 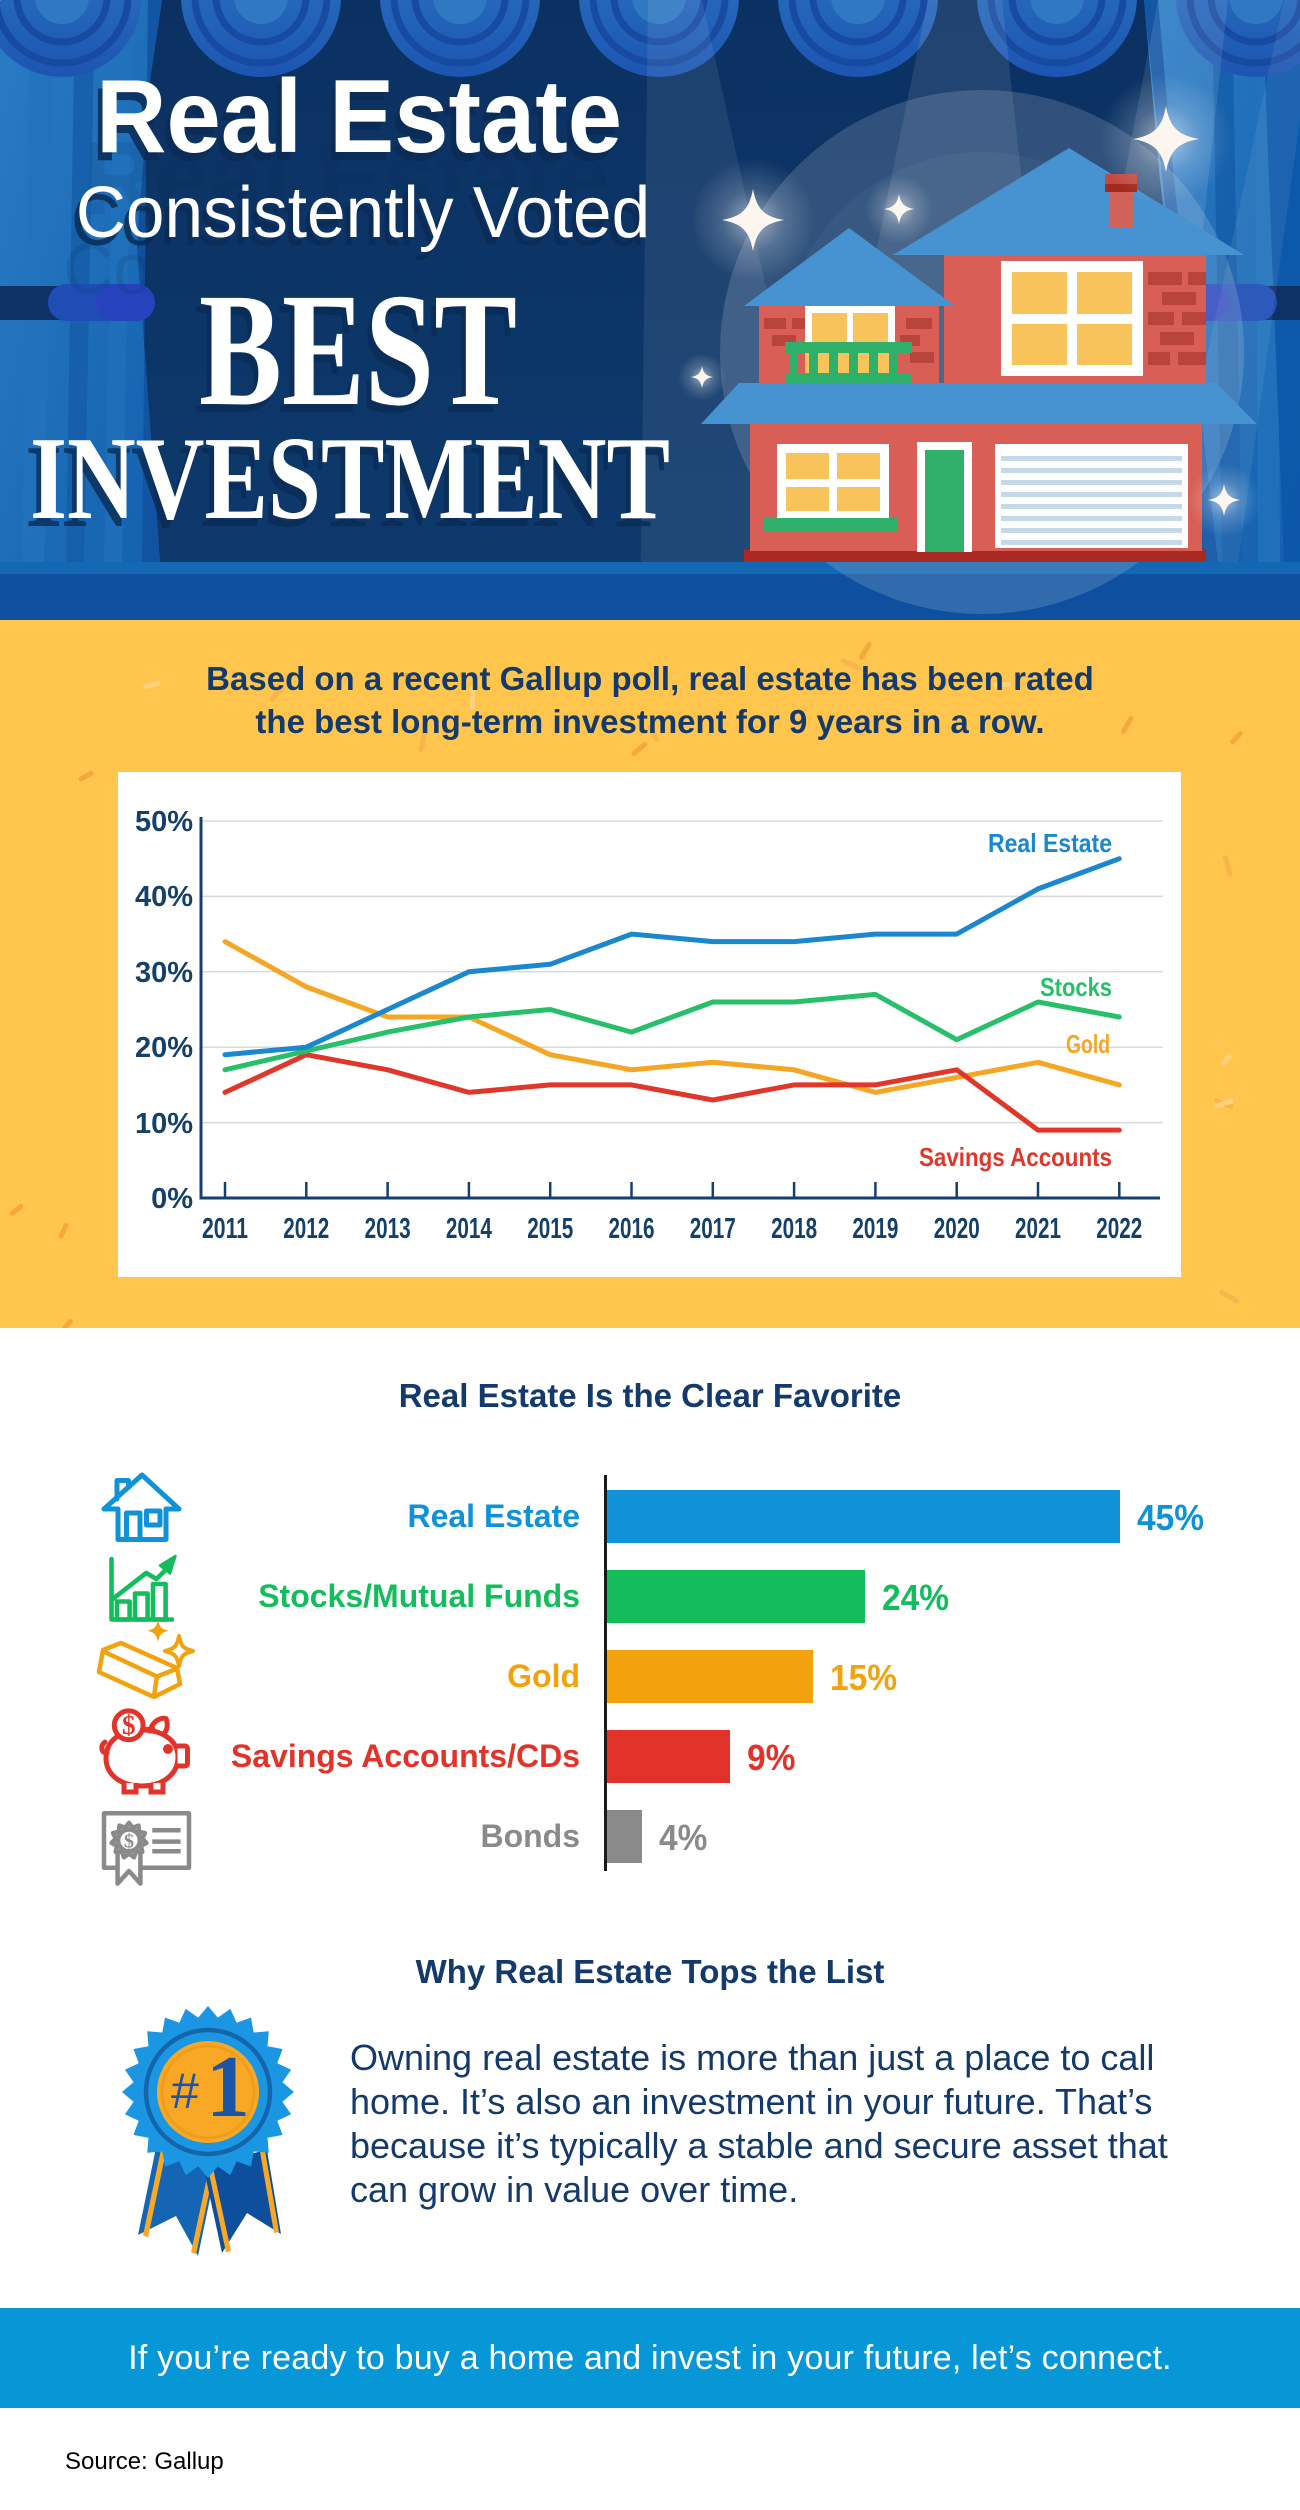 I want to click on svg-text: 2014, so click(x=469, y=1229).